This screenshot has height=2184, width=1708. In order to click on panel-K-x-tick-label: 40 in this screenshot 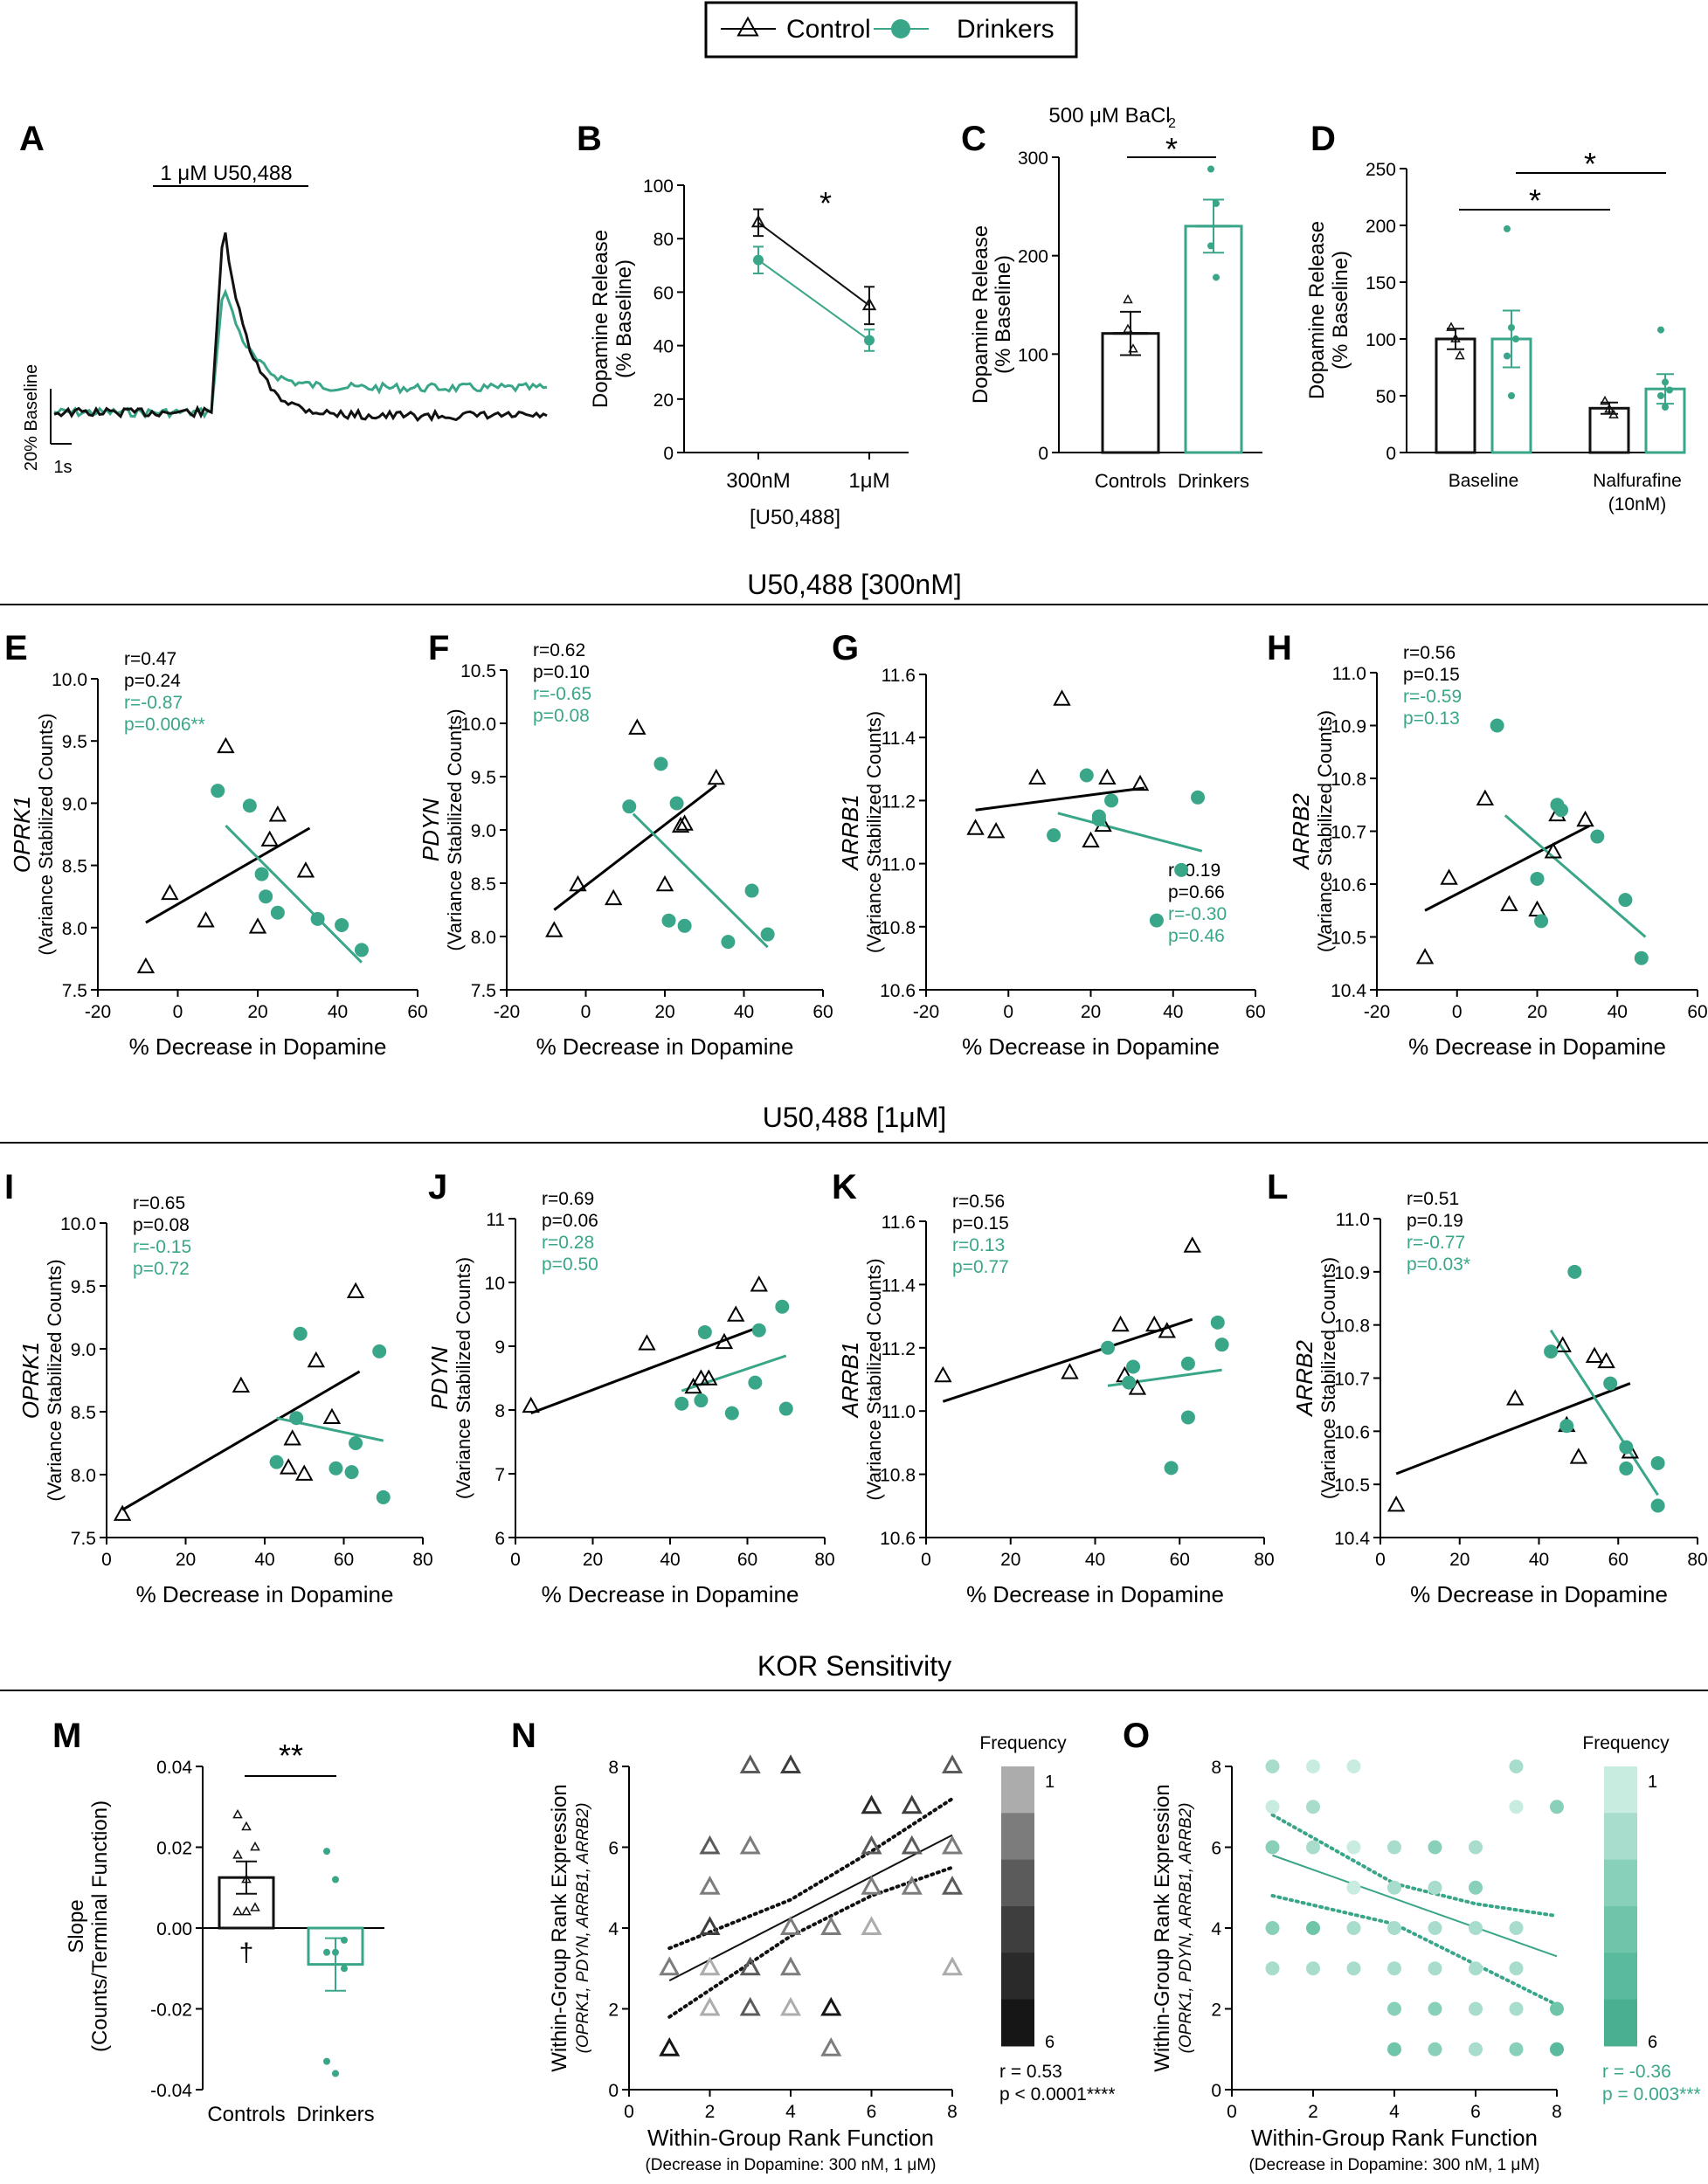, I will do `click(1095, 1560)`.